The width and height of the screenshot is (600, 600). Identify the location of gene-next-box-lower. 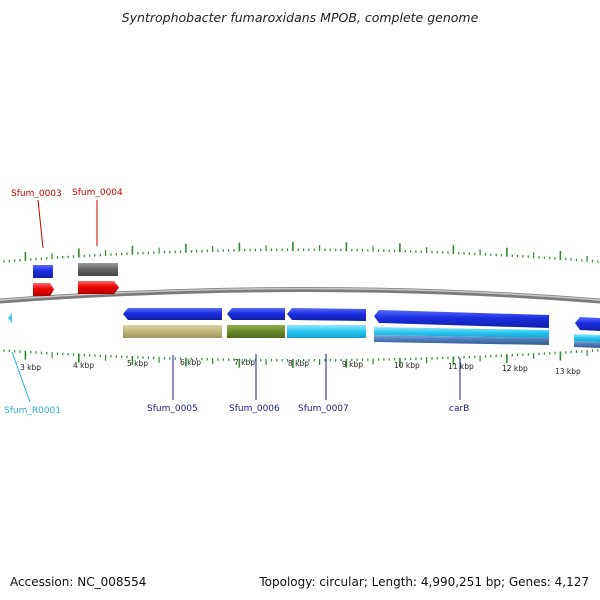
(587, 344).